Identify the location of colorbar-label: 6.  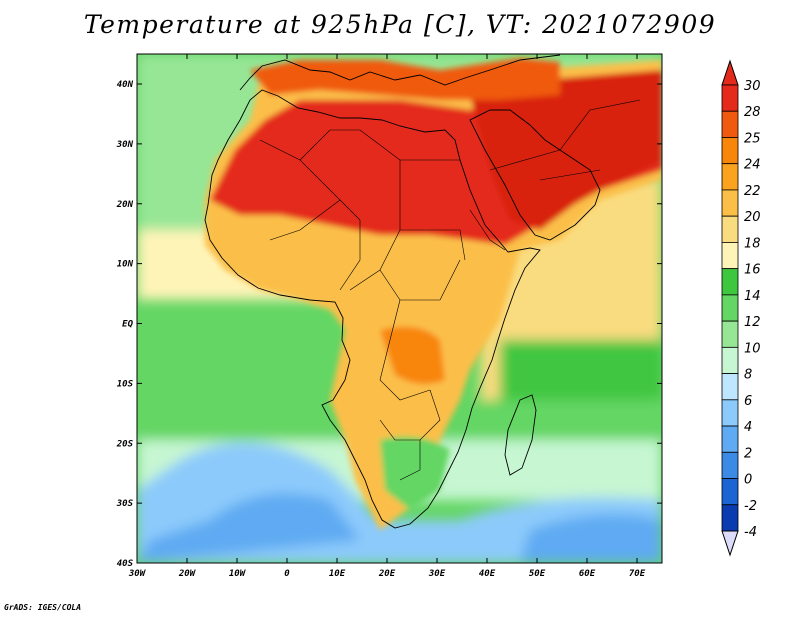
(748, 401).